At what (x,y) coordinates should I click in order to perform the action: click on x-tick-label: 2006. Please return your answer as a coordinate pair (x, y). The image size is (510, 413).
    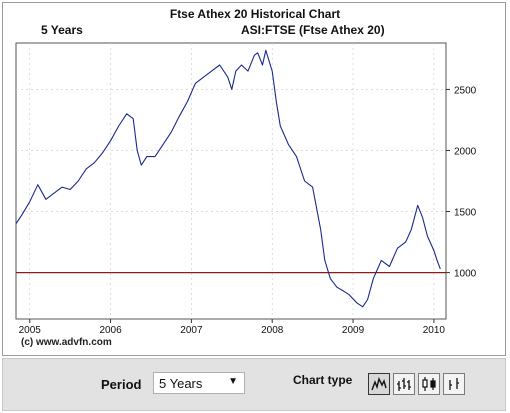
    Looking at the image, I should click on (110, 330).